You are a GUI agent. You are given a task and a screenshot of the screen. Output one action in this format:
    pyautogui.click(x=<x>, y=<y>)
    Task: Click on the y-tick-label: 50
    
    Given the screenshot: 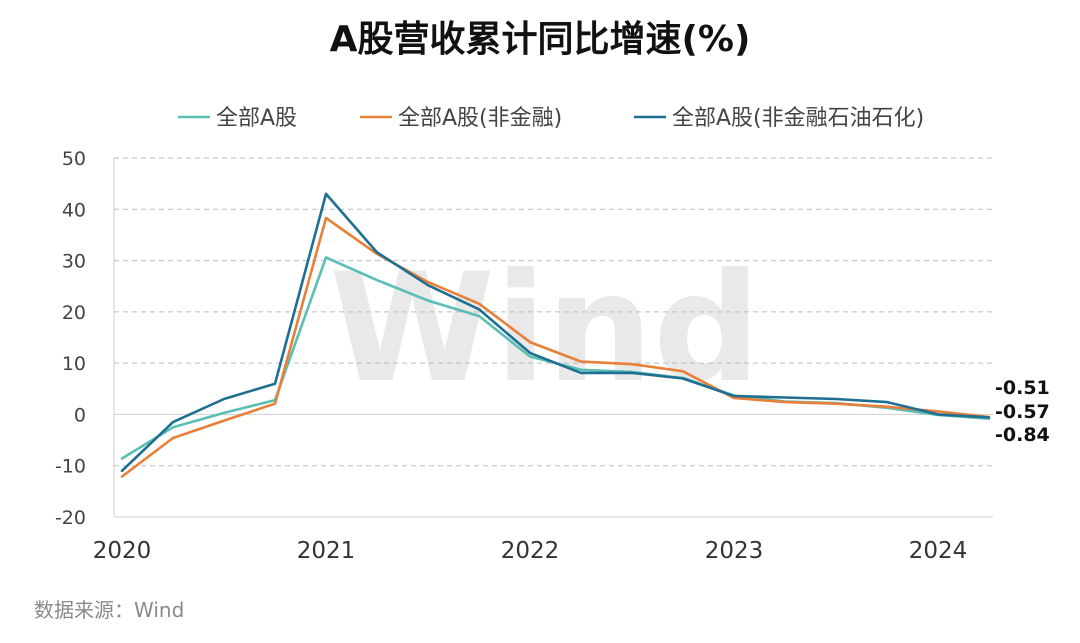 What is the action you would take?
    pyautogui.click(x=74, y=159)
    